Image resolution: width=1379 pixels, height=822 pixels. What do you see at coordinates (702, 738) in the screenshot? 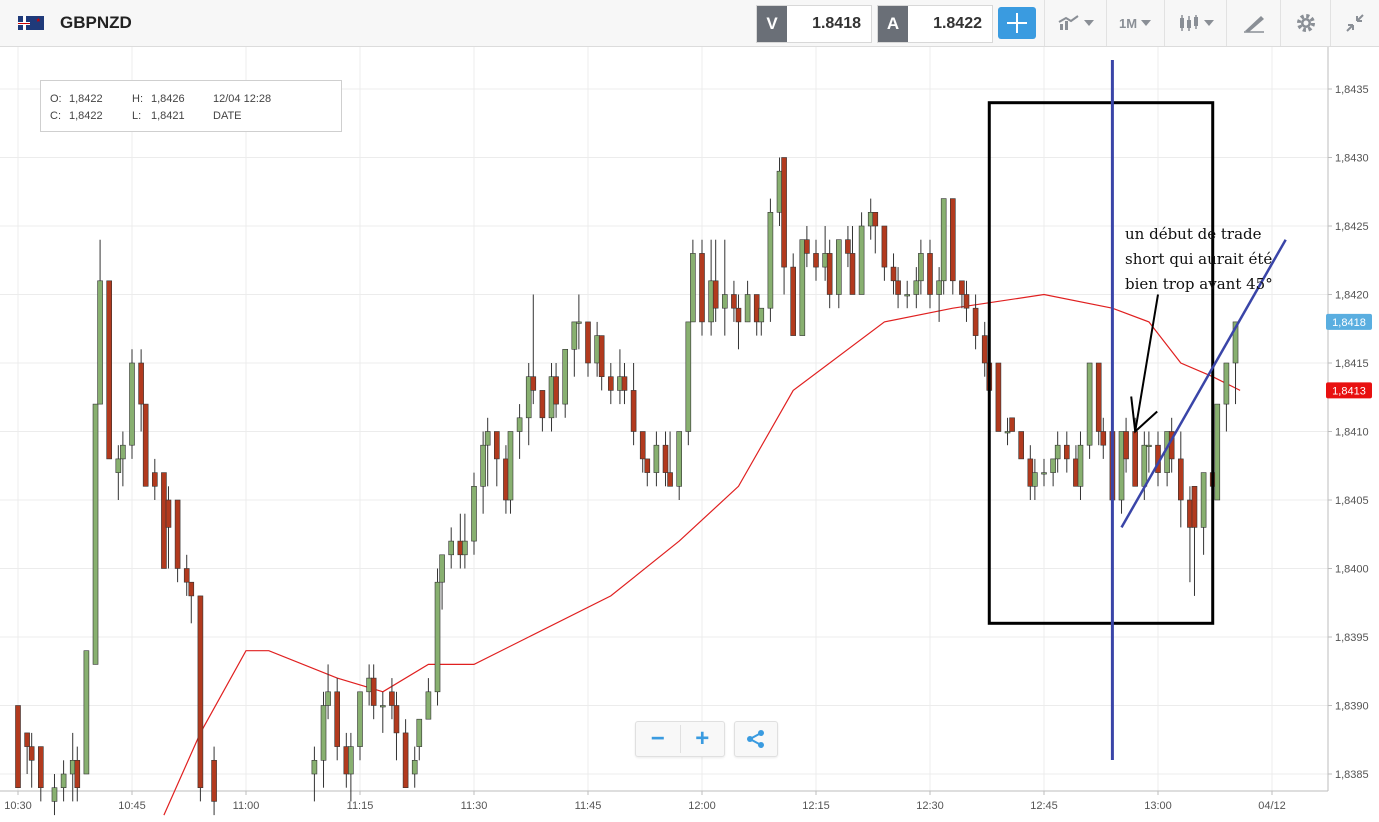
I see `zoom-in-button: +` at bounding box center [702, 738].